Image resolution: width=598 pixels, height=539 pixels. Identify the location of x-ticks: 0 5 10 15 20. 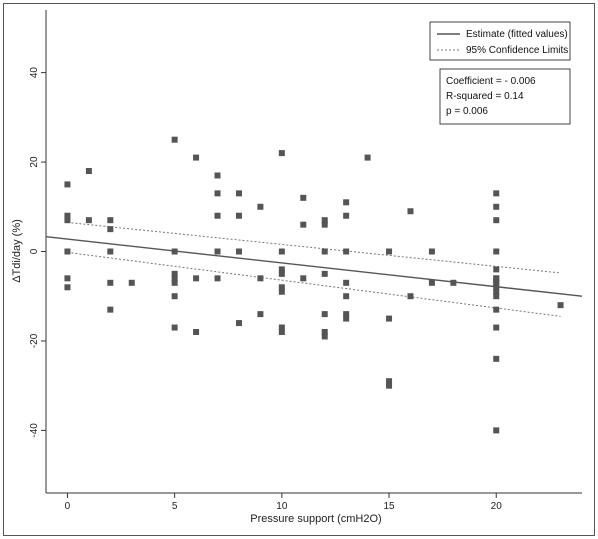
(284, 502).